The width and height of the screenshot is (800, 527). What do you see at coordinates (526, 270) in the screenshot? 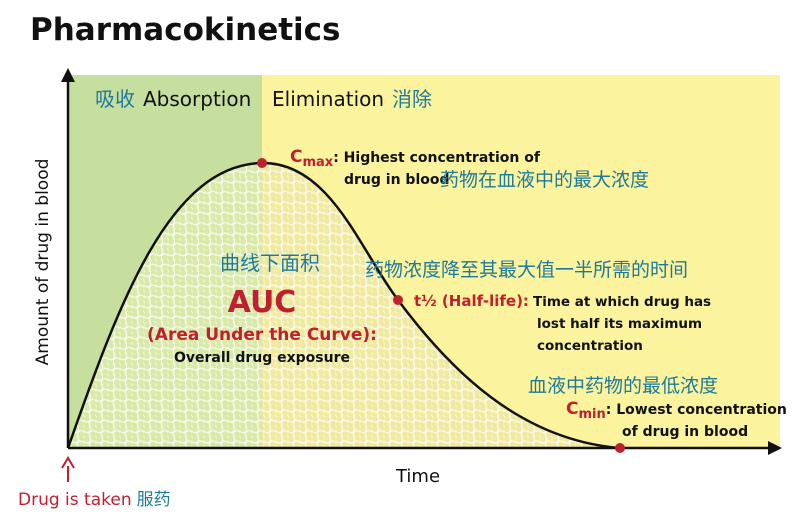
I see `half-life-zh: 药物浓度降至其最大值一半所需的时间` at bounding box center [526, 270].